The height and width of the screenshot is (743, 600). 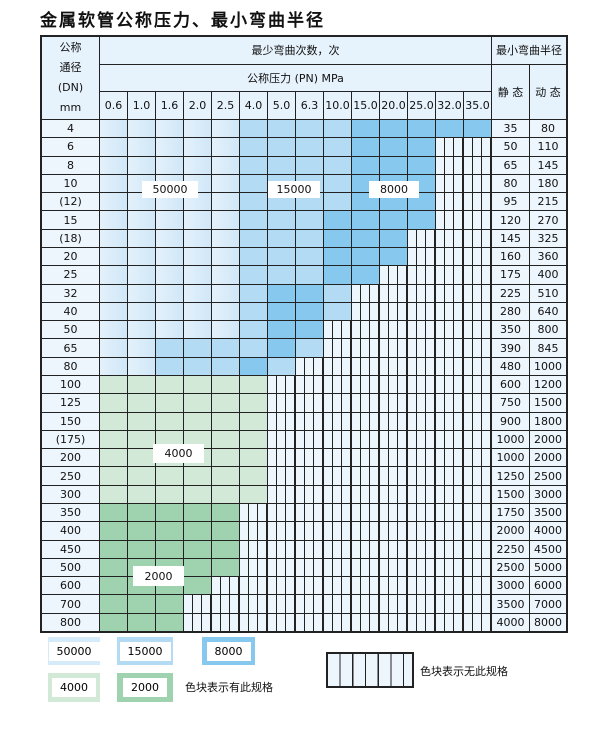 I want to click on row-static-radius: 95, so click(x=511, y=202).